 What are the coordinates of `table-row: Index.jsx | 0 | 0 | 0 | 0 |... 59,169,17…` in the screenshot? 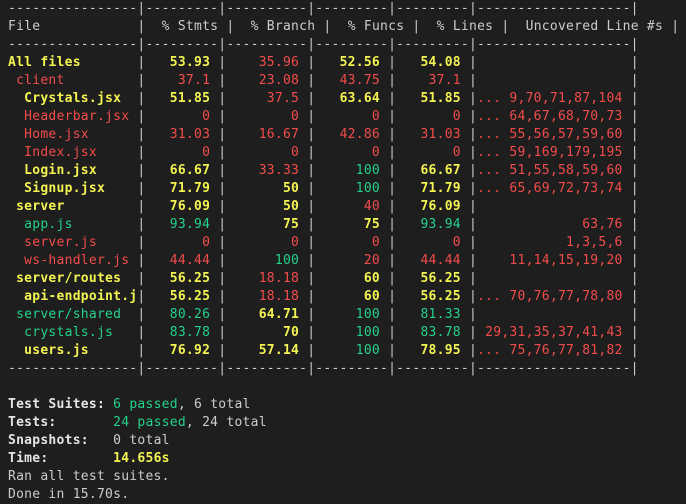 It's located at (347, 153).